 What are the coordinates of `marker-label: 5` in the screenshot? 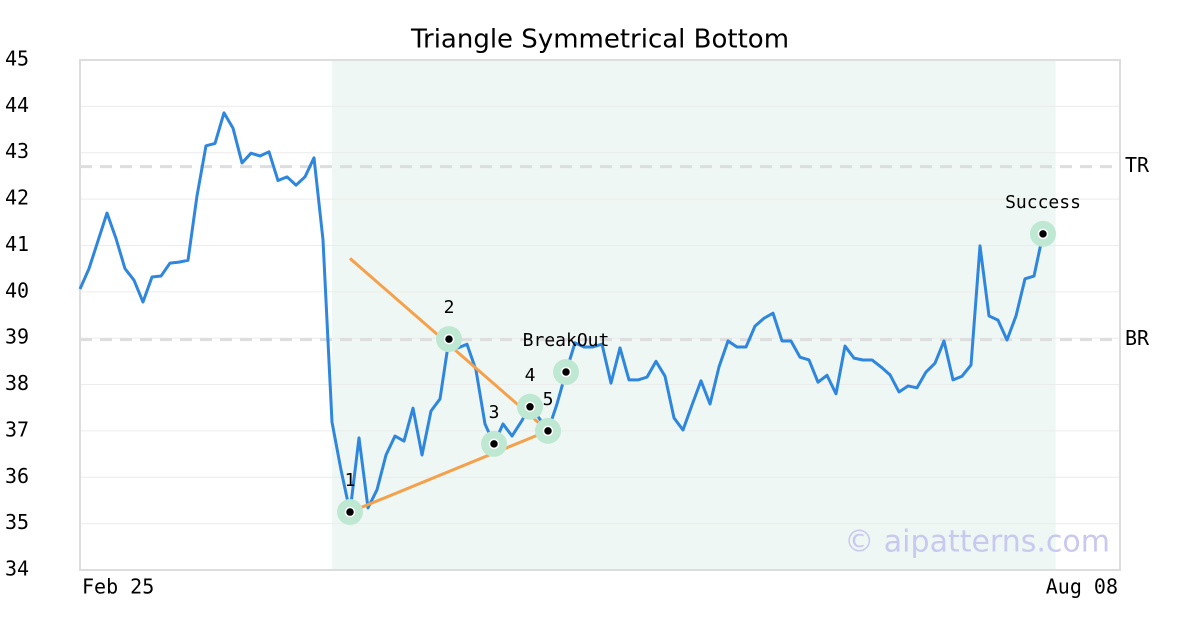 It's located at (548, 399).